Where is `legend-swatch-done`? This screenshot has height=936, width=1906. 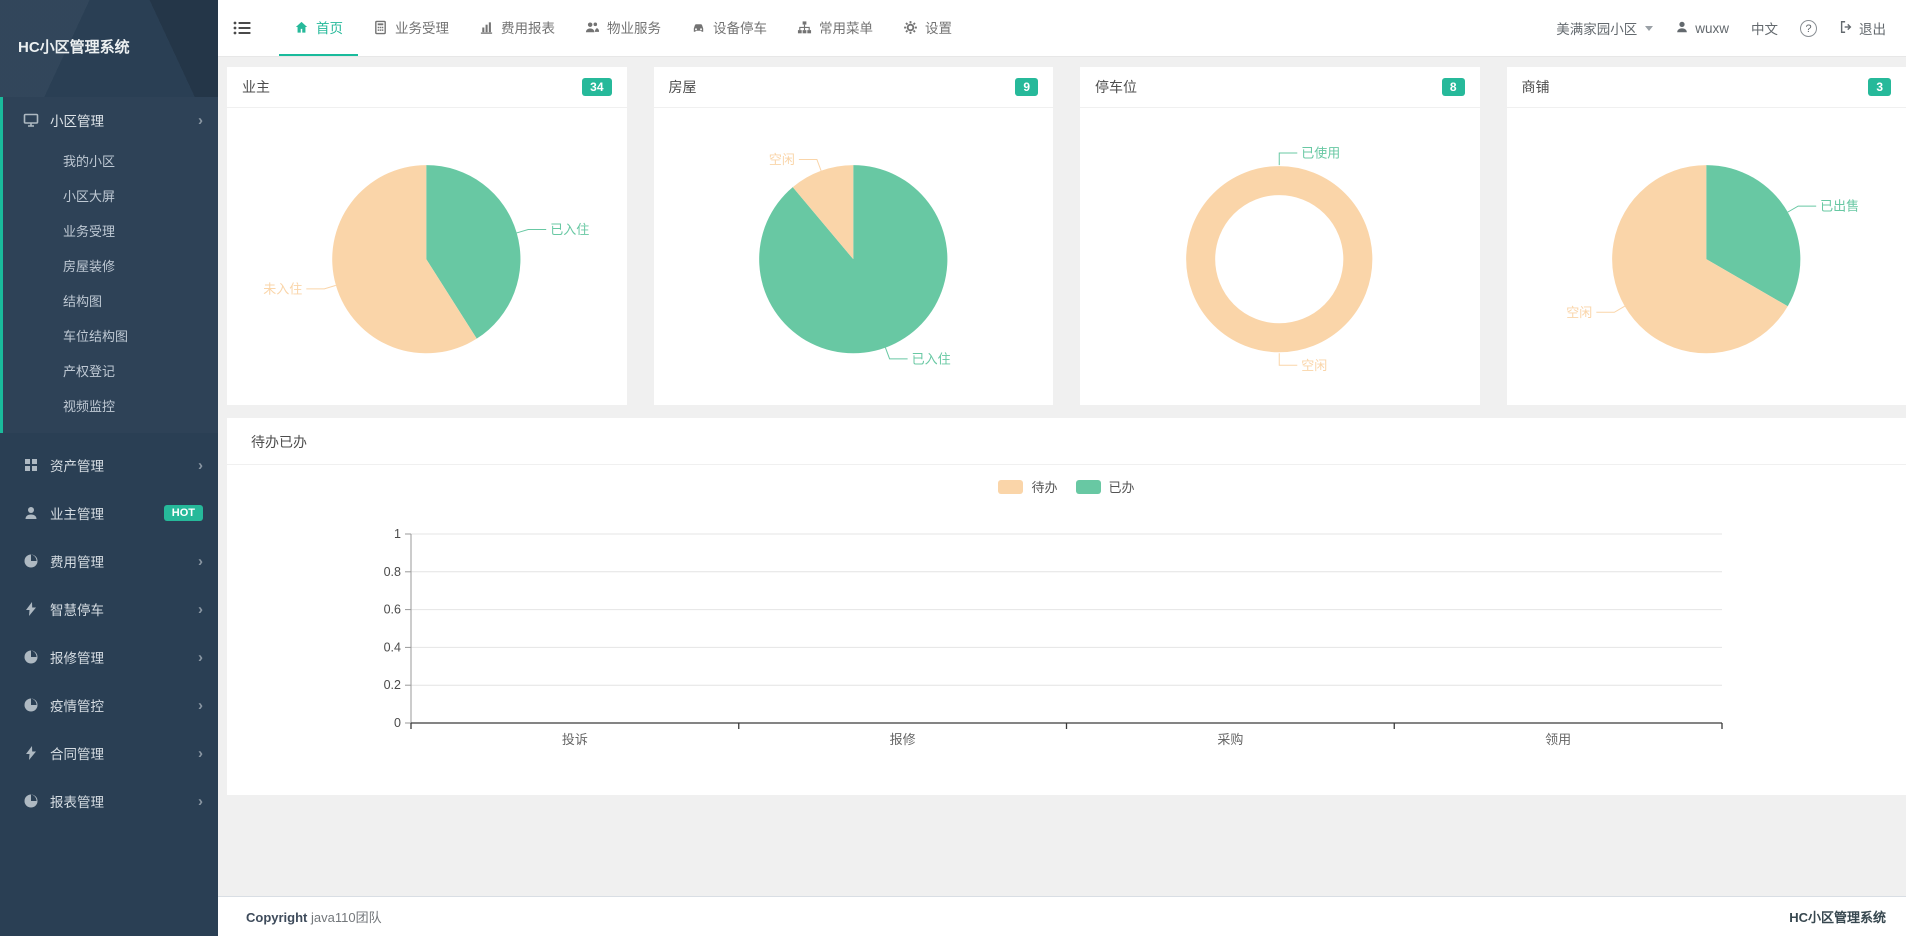
legend-swatch-done is located at coordinates (1088, 486).